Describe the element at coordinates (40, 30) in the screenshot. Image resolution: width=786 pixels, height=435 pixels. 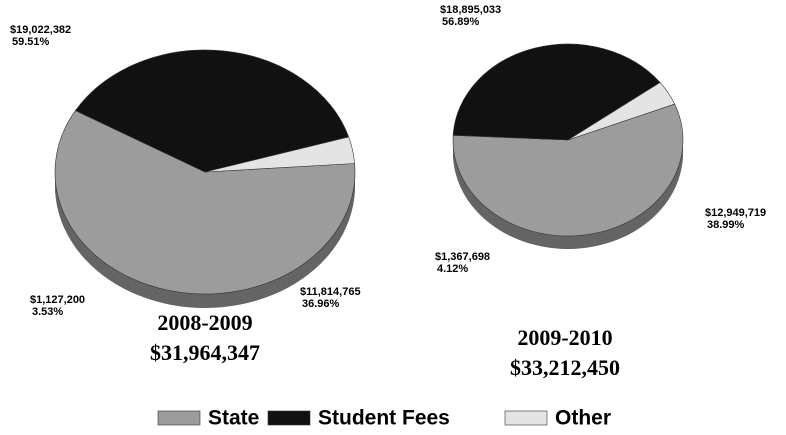
I see `value-label: $19,022,382` at that location.